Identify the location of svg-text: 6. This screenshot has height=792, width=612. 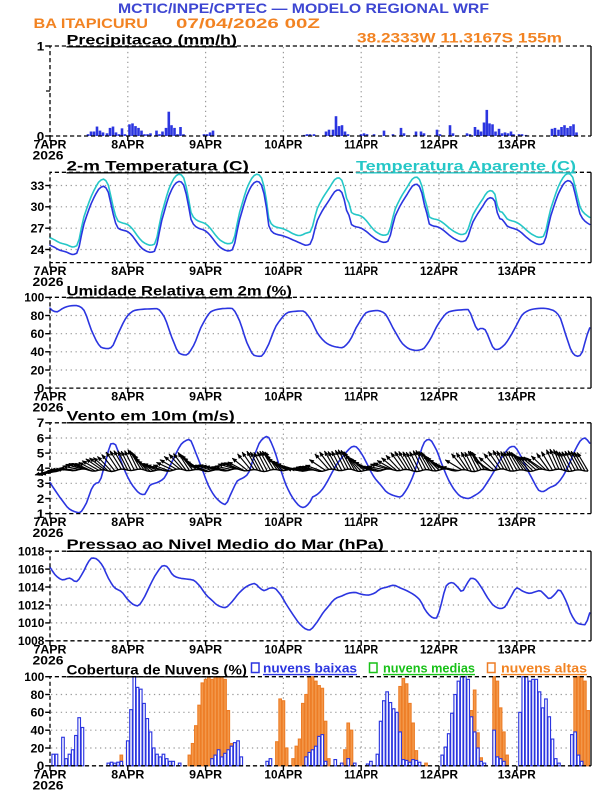
(41, 438).